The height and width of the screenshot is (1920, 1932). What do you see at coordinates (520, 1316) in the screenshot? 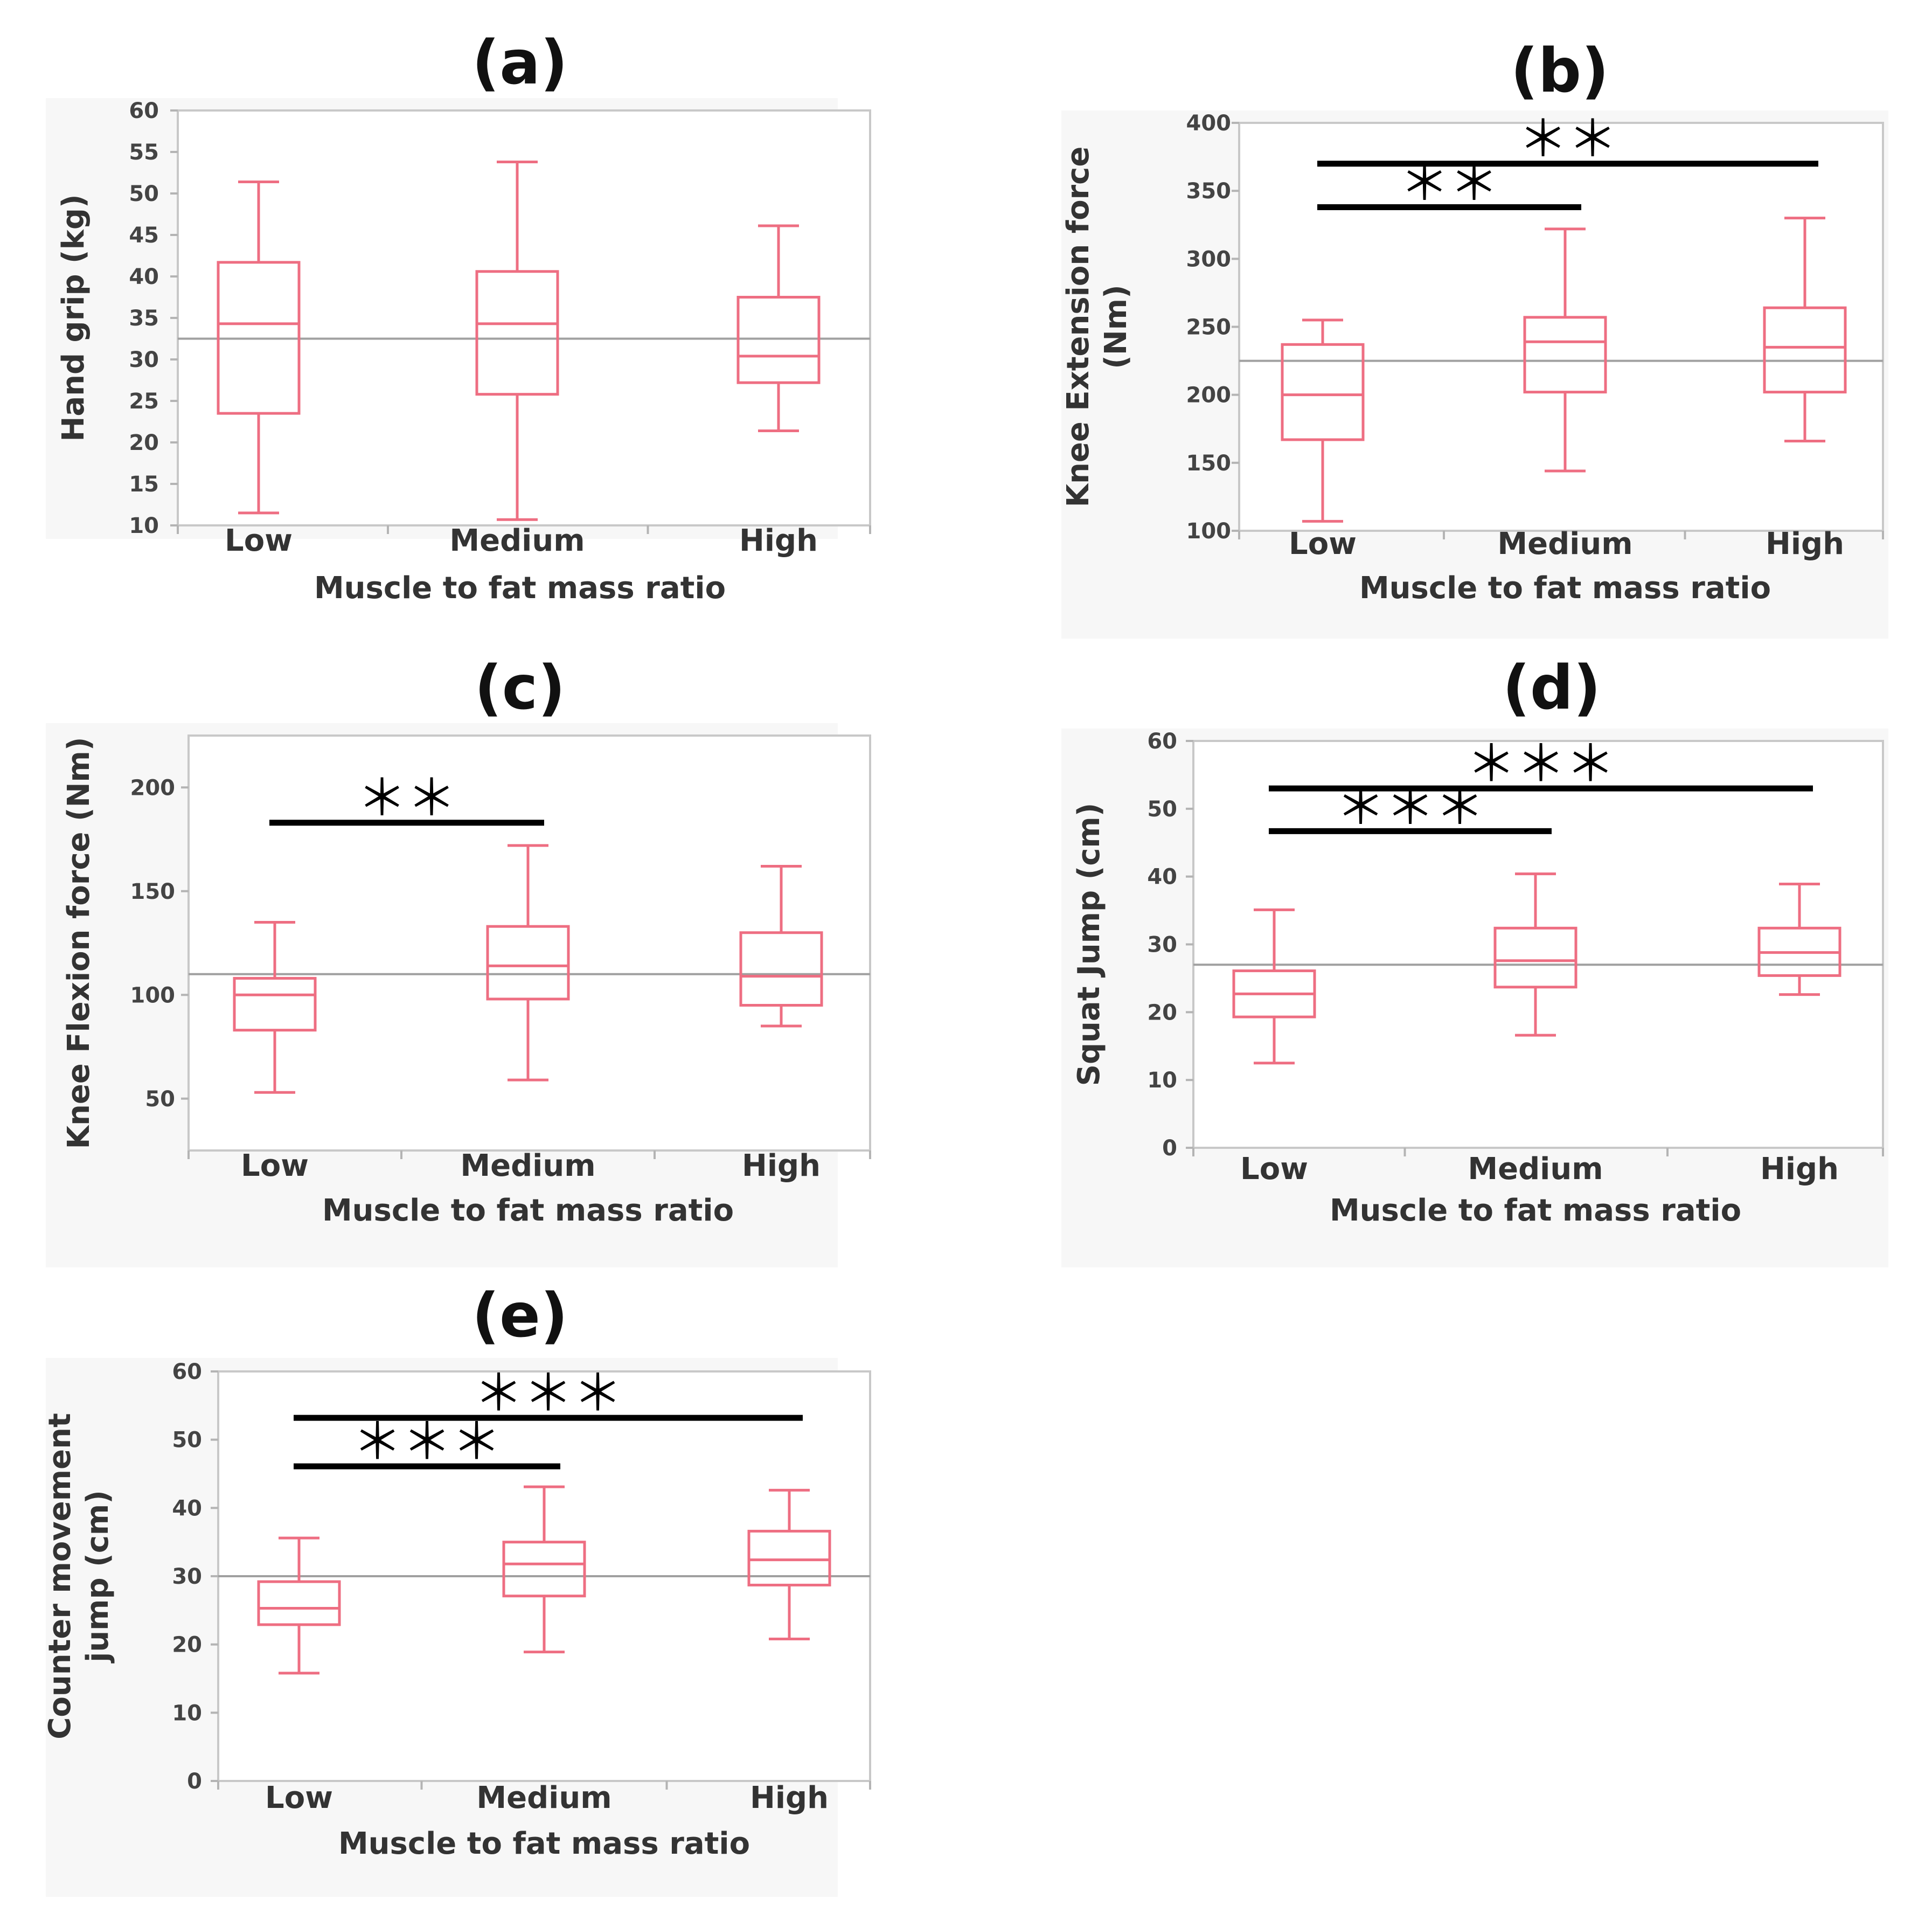
I see `panel-title: (e)` at bounding box center [520, 1316].